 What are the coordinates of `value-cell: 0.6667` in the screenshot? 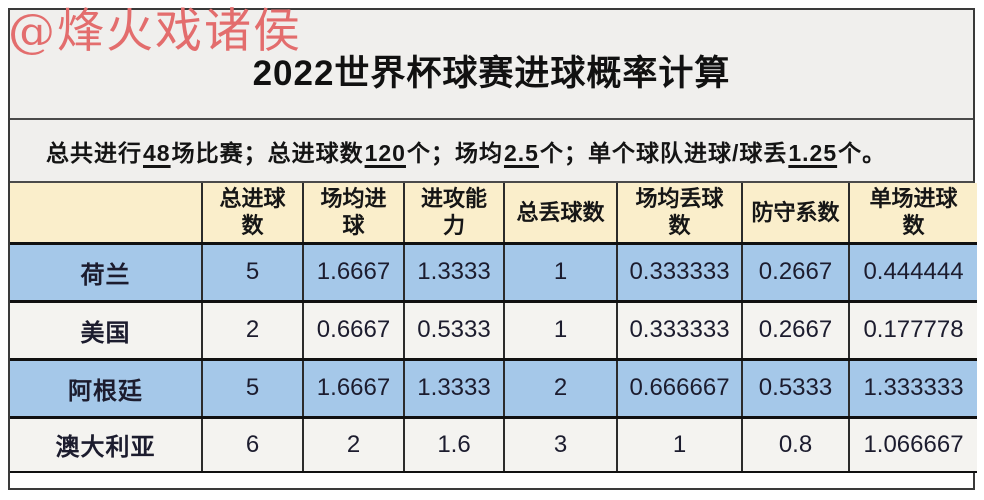 It's located at (353, 330).